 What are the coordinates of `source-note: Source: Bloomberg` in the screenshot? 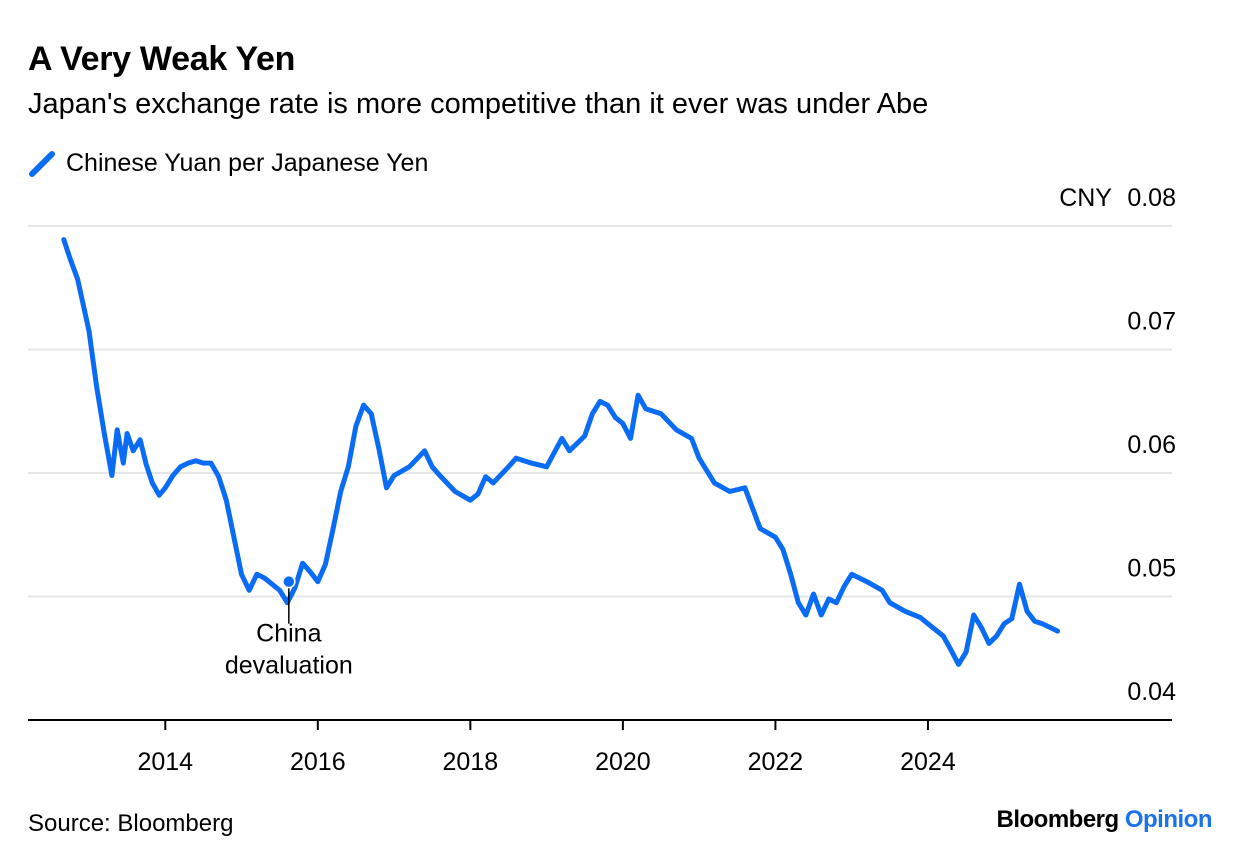 It's located at (131, 823).